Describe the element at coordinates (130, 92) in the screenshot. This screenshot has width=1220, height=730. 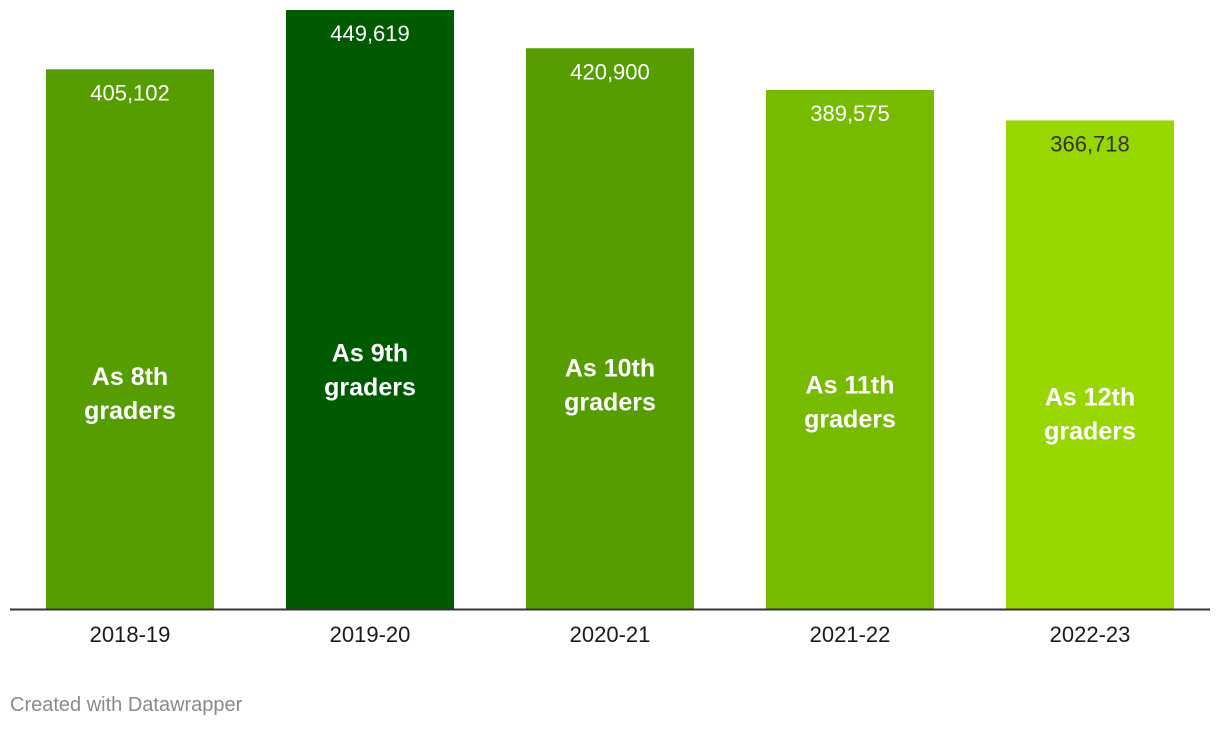
I see `value-label: 405,102` at that location.